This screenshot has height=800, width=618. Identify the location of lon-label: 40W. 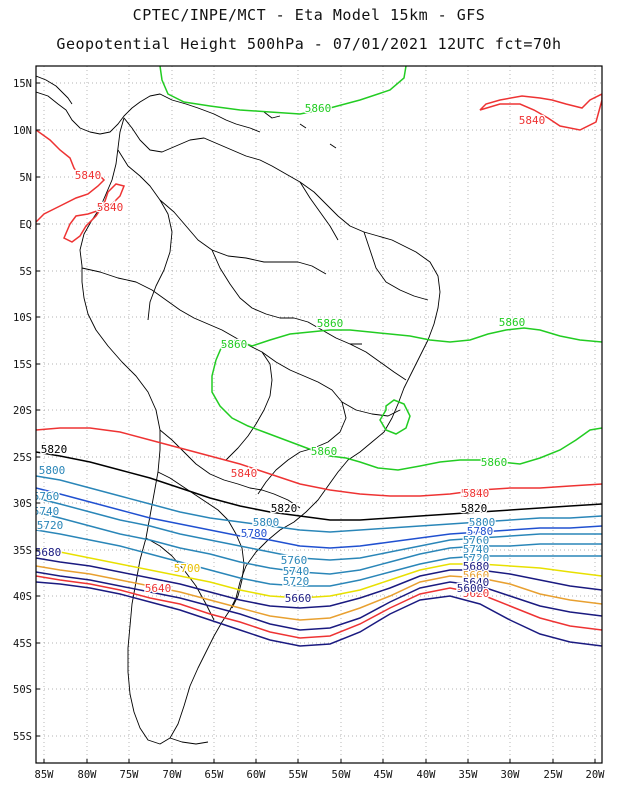
(427, 775).